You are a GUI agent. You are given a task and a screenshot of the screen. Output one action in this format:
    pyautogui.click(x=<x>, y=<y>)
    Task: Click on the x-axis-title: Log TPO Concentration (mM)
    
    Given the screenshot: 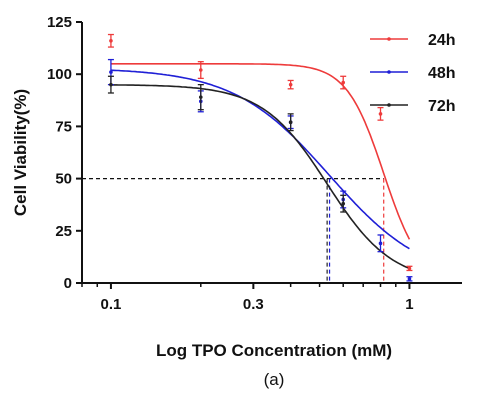 What is the action you would take?
    pyautogui.click(x=274, y=350)
    